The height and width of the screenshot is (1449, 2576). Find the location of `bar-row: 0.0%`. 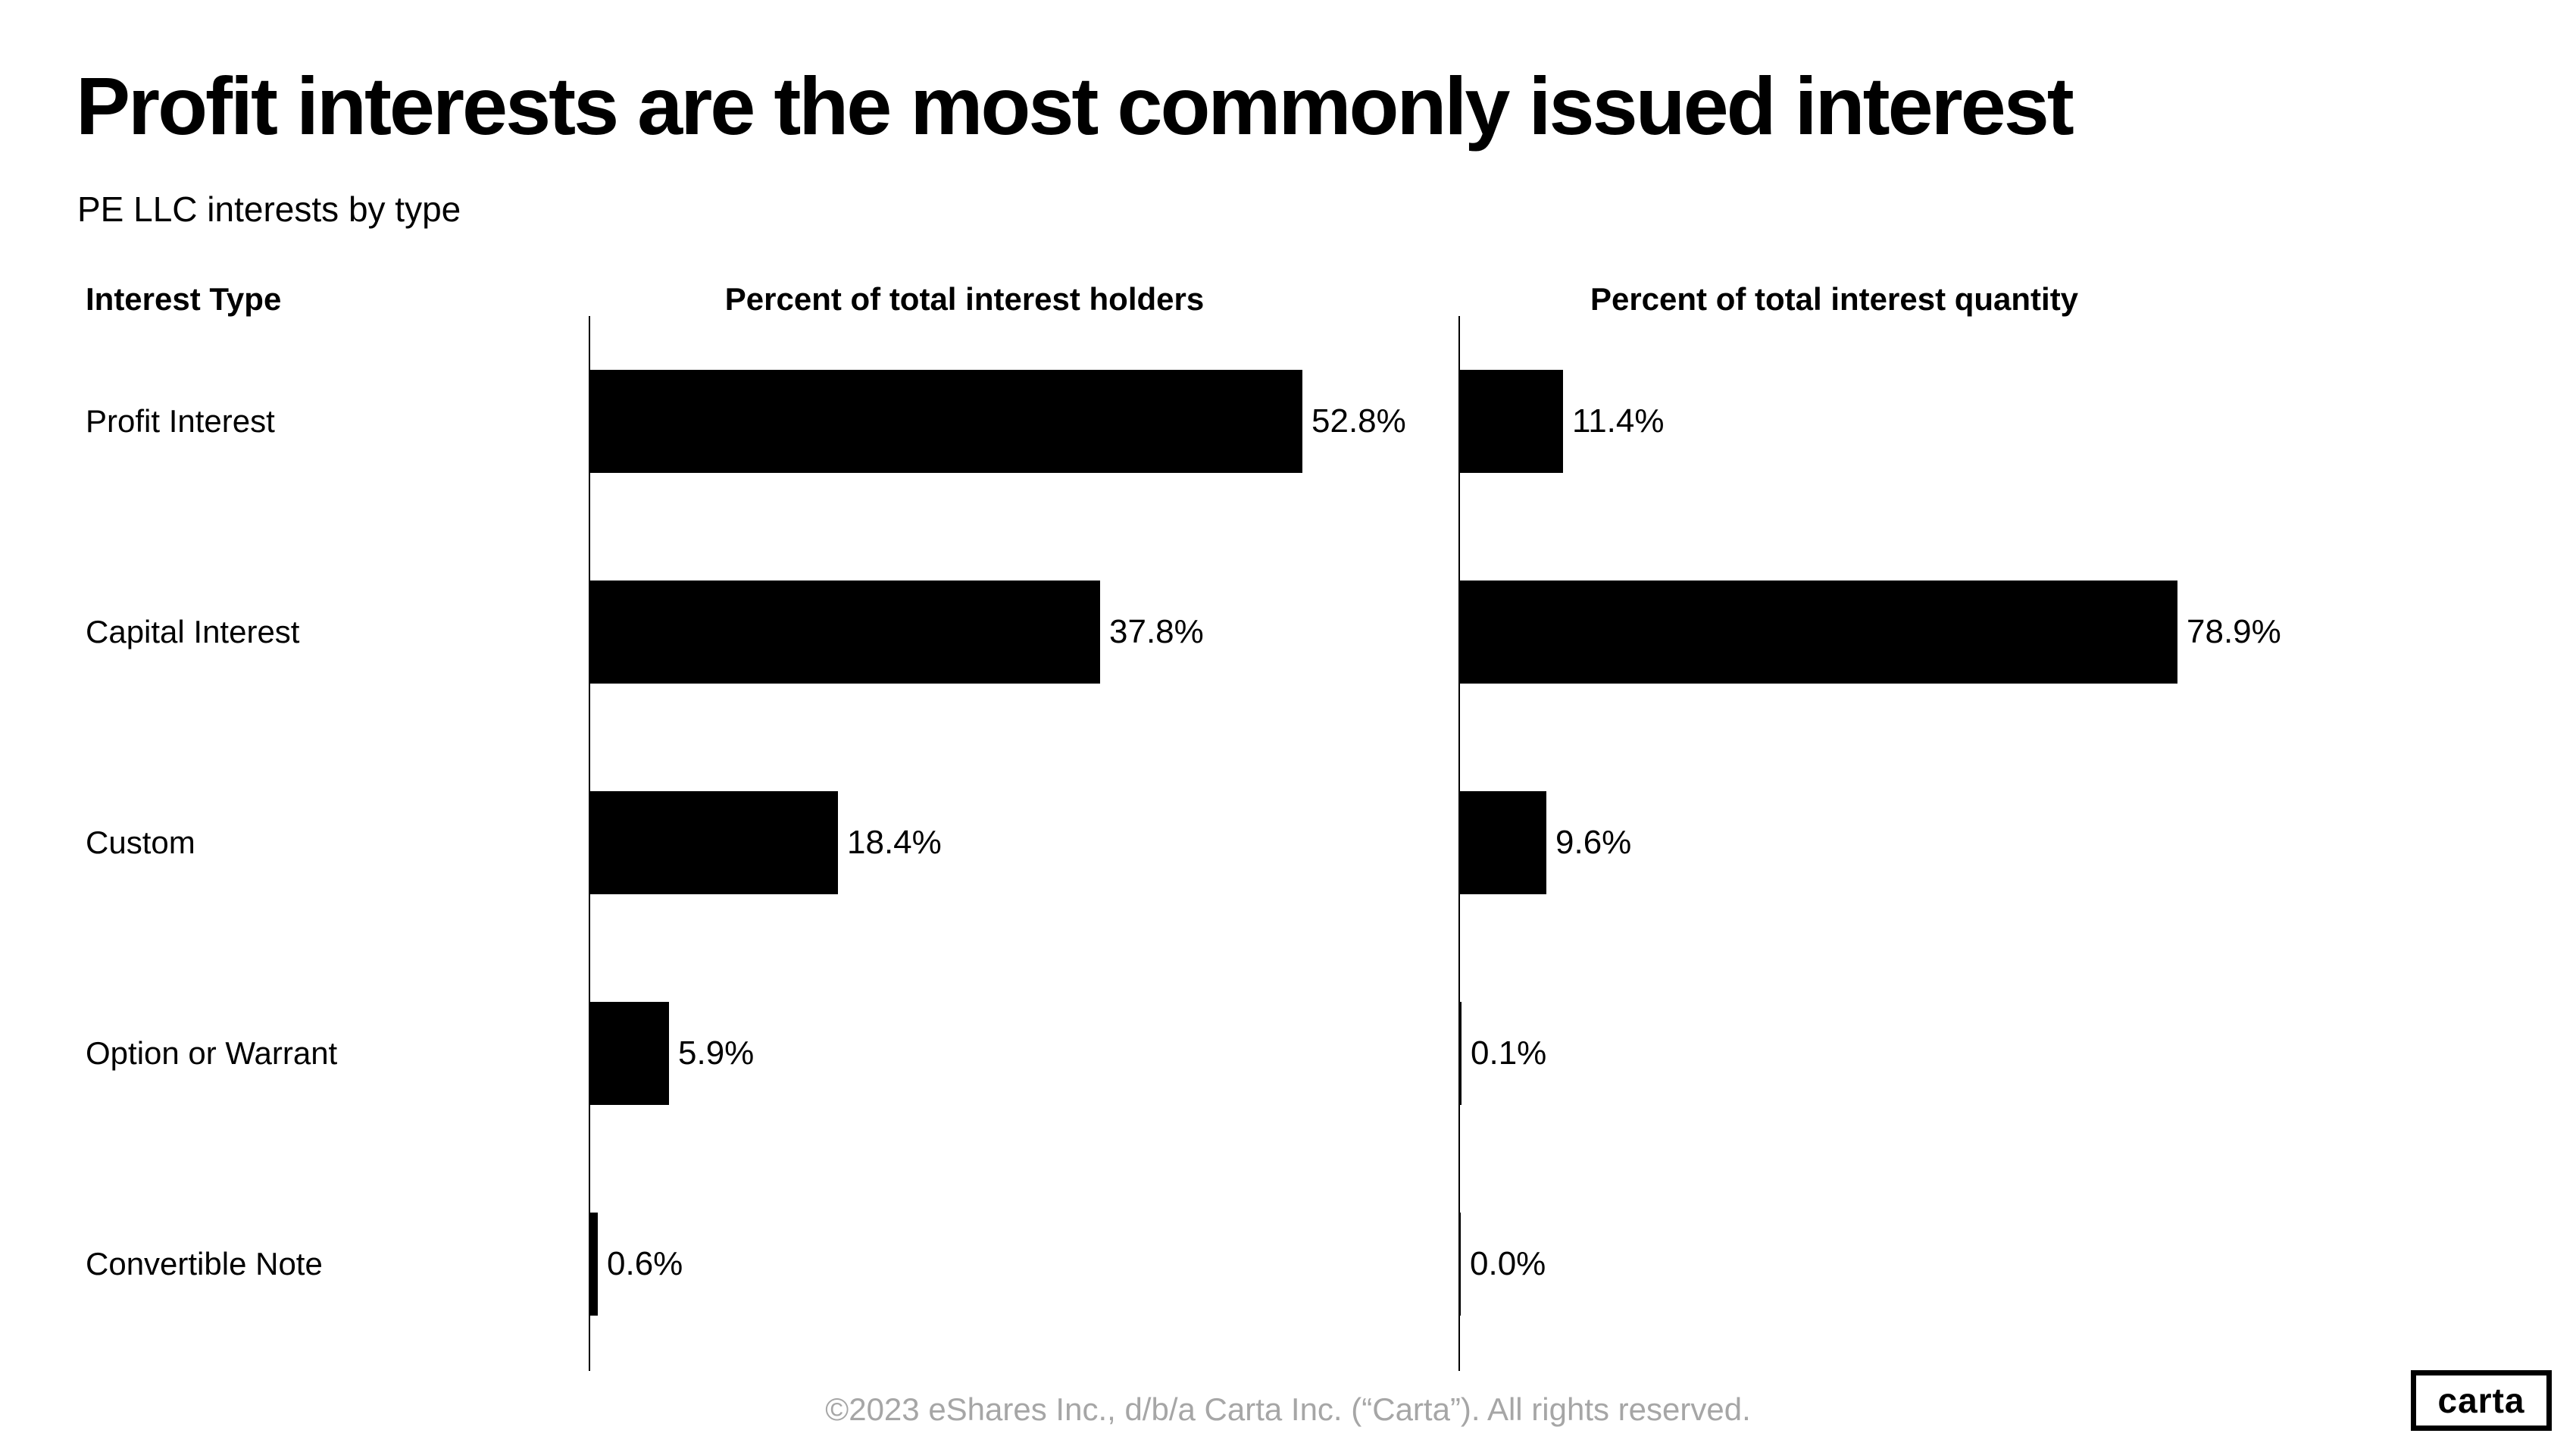

bar-row: 0.0% is located at coordinates (1502, 1264).